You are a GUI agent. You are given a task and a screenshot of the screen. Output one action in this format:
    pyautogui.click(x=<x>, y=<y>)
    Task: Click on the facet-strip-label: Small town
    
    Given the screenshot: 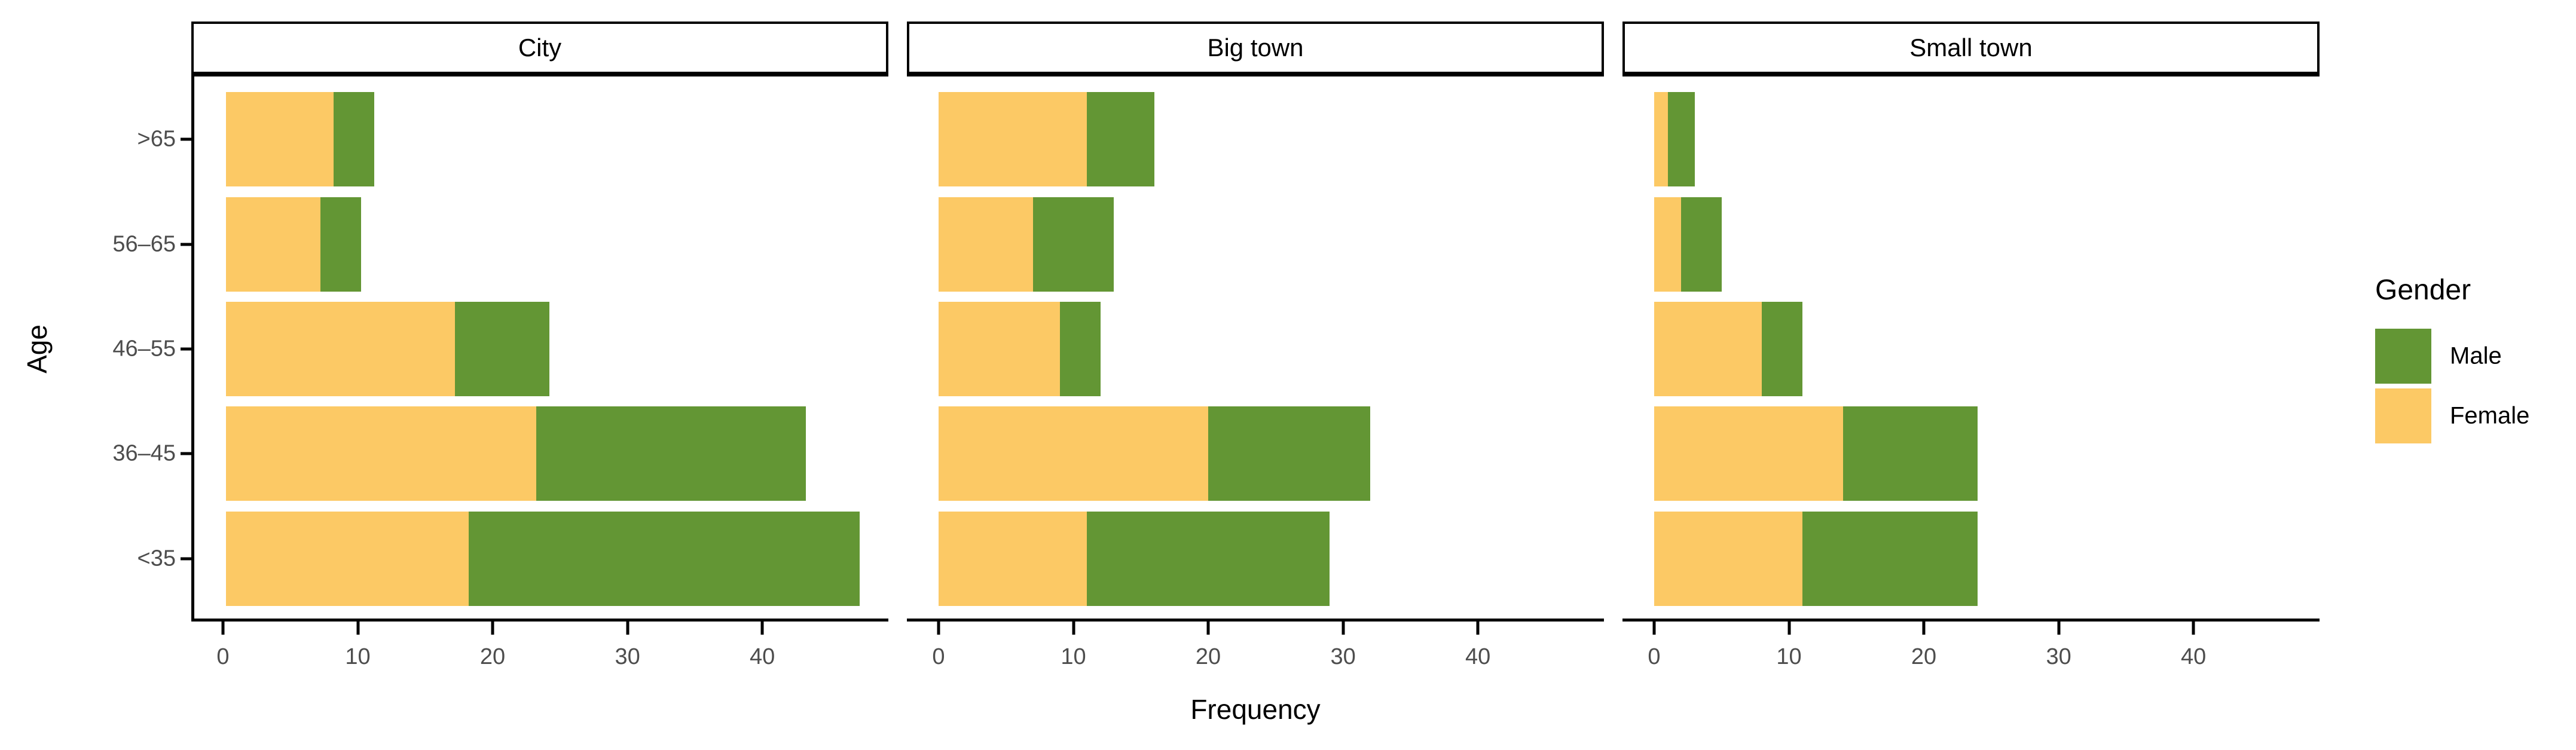 What is the action you would take?
    pyautogui.click(x=1971, y=47)
    